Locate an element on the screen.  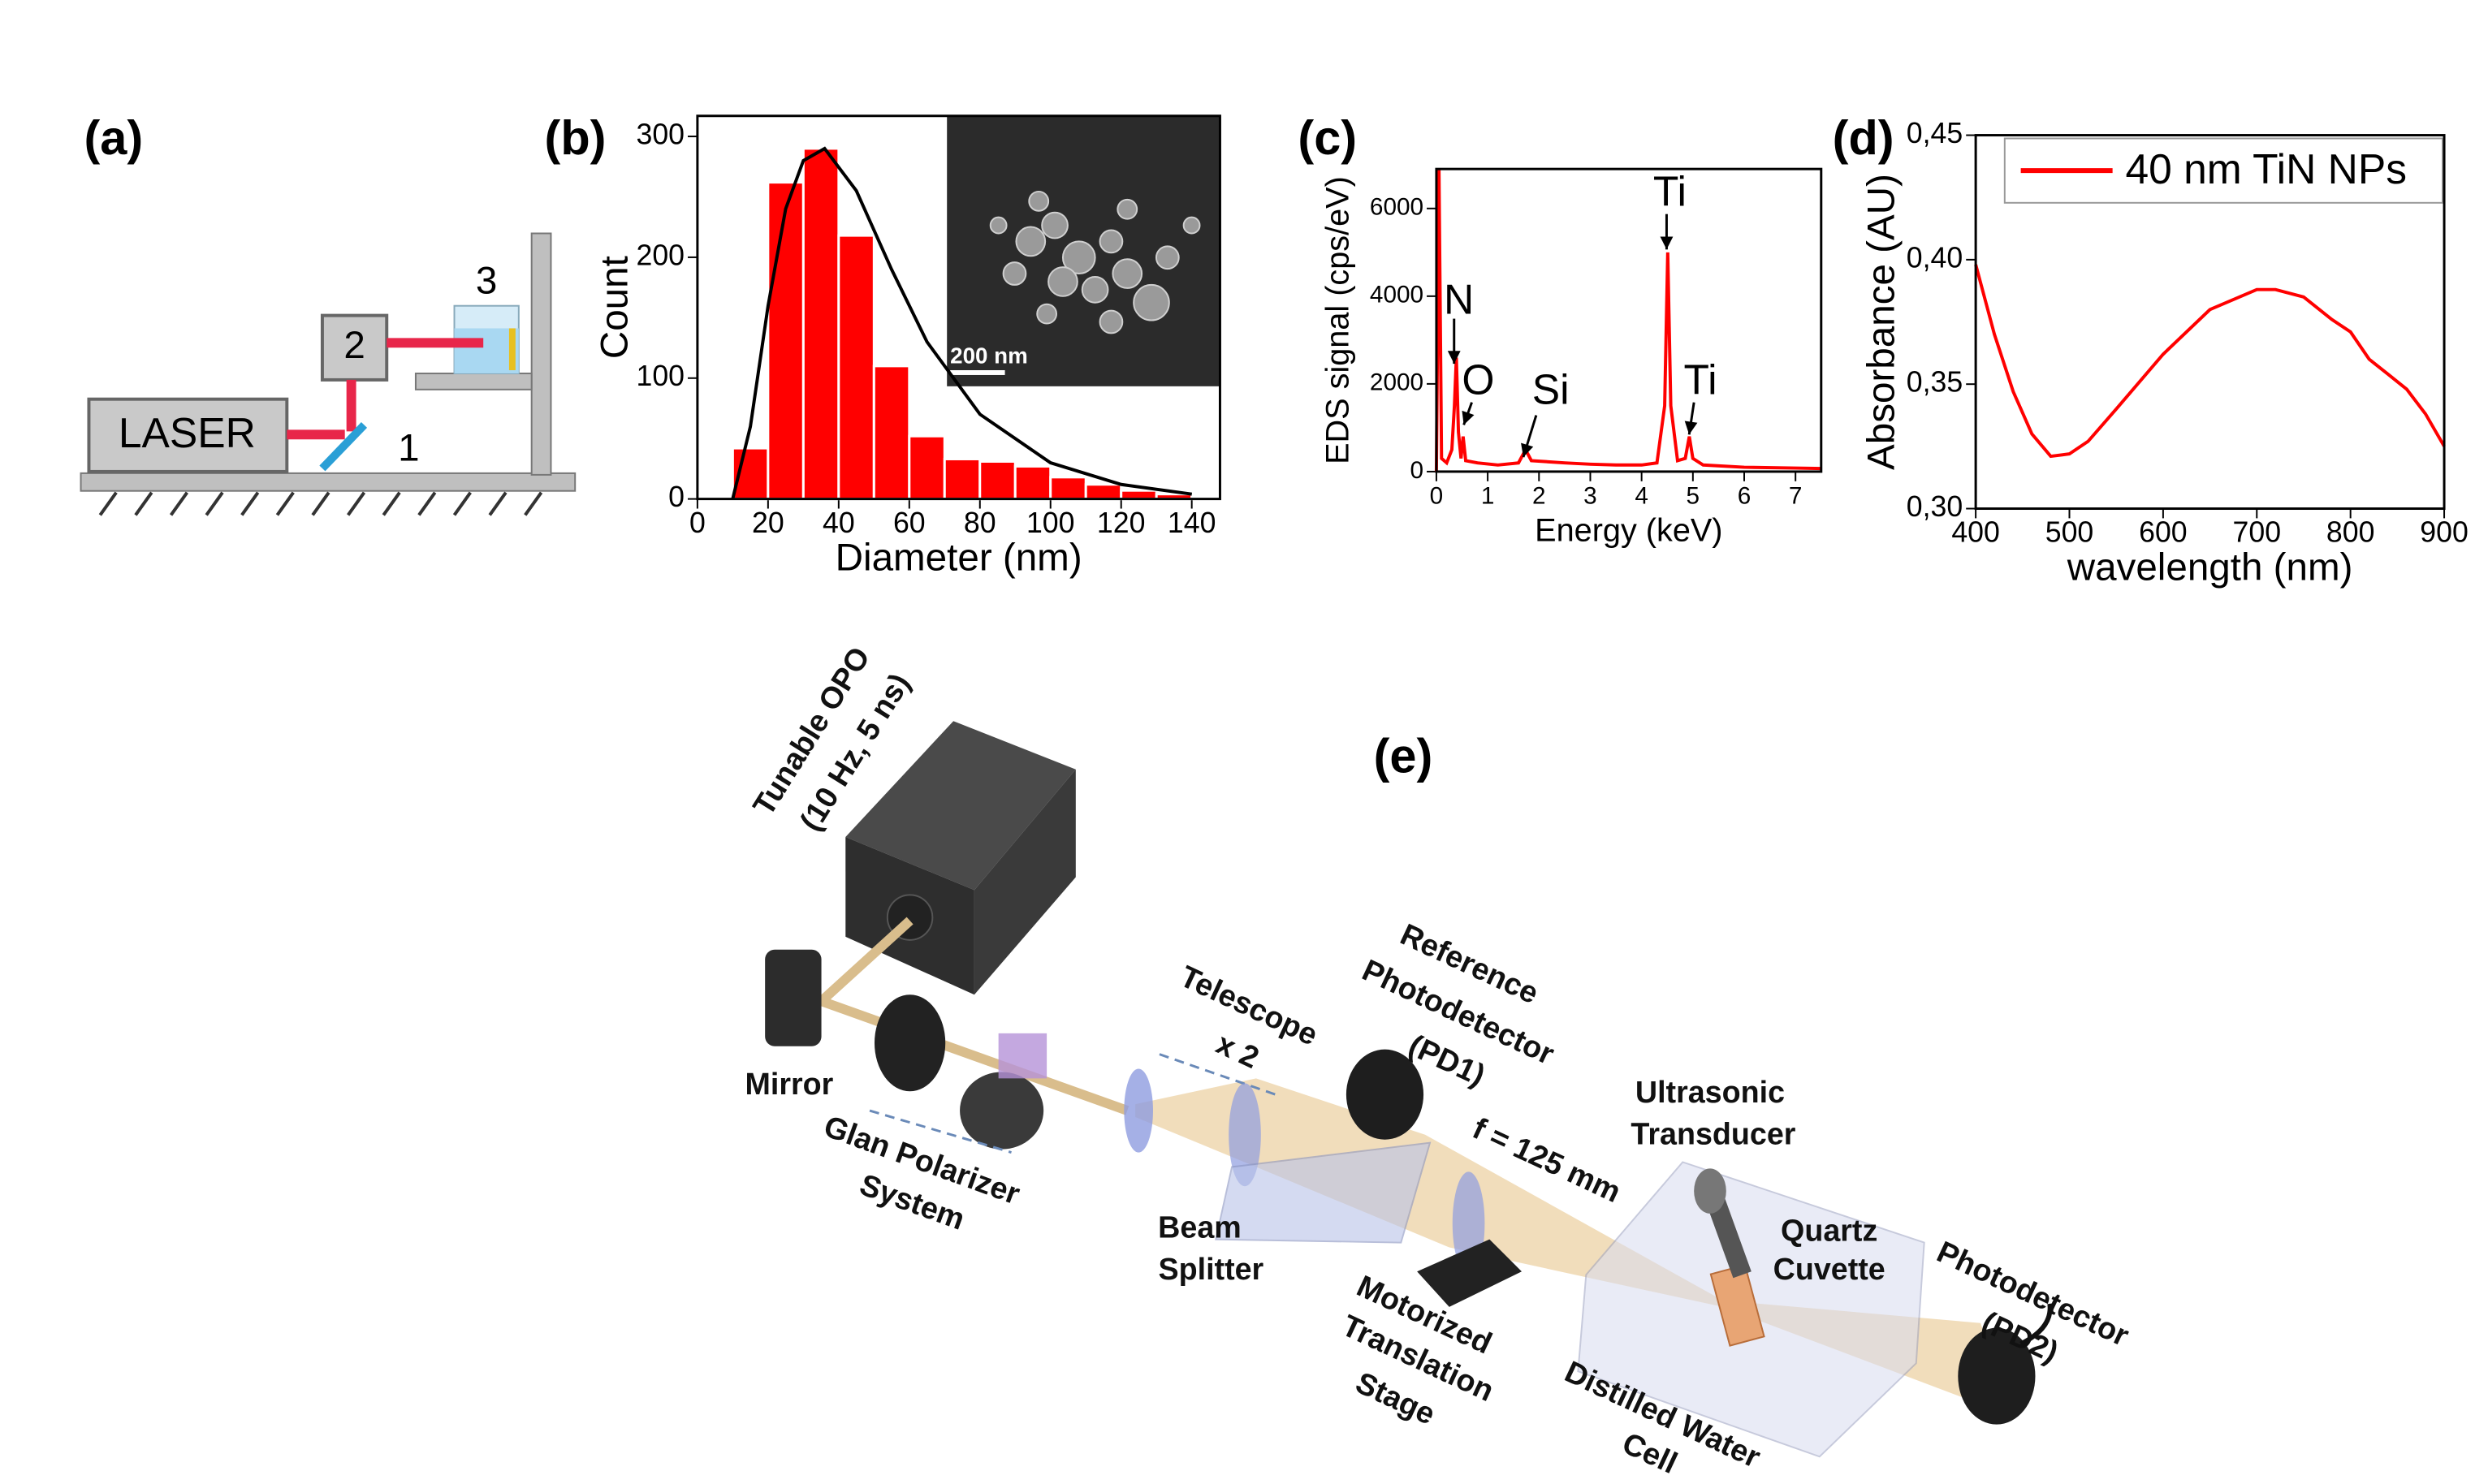
liquid is located at coordinates (486, 350).